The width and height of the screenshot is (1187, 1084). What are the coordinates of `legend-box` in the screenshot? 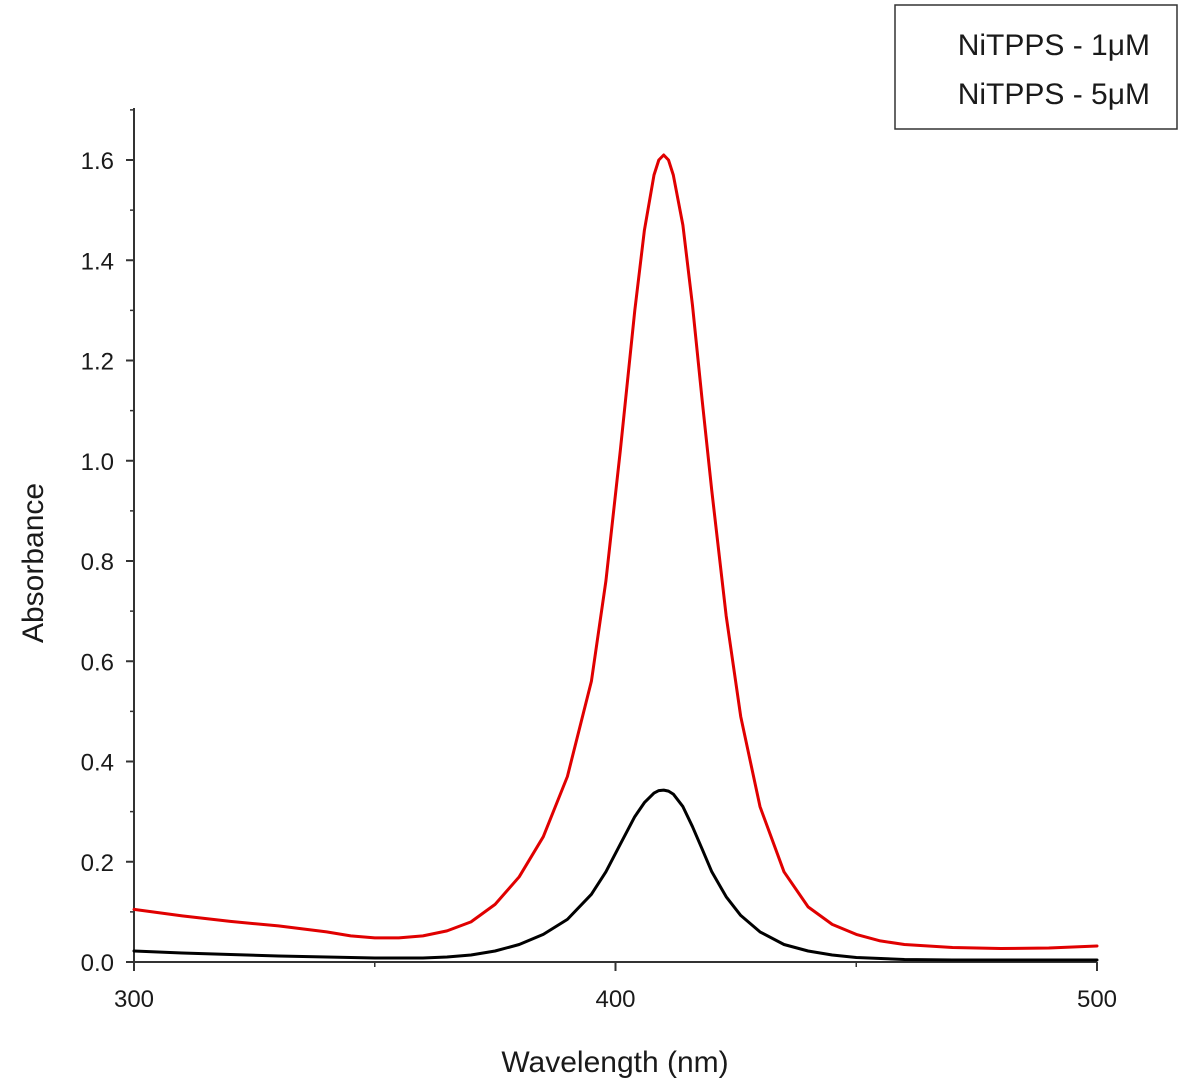 It's located at (1036, 67).